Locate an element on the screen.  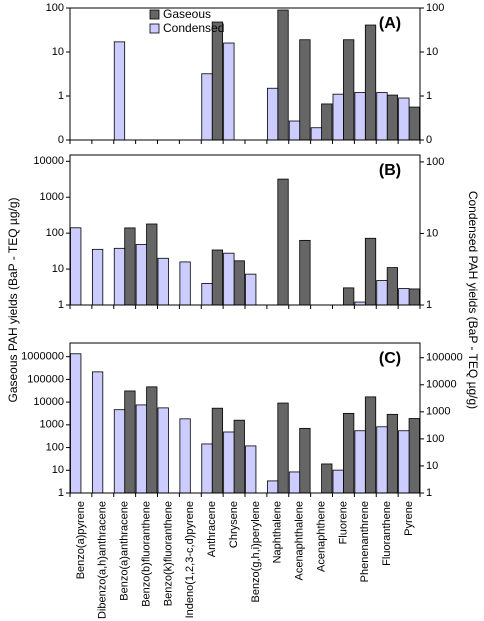
y-axis-title: Gaseous PAH yields (BaP - TEQ µg/g) is located at coordinates (13, 300).